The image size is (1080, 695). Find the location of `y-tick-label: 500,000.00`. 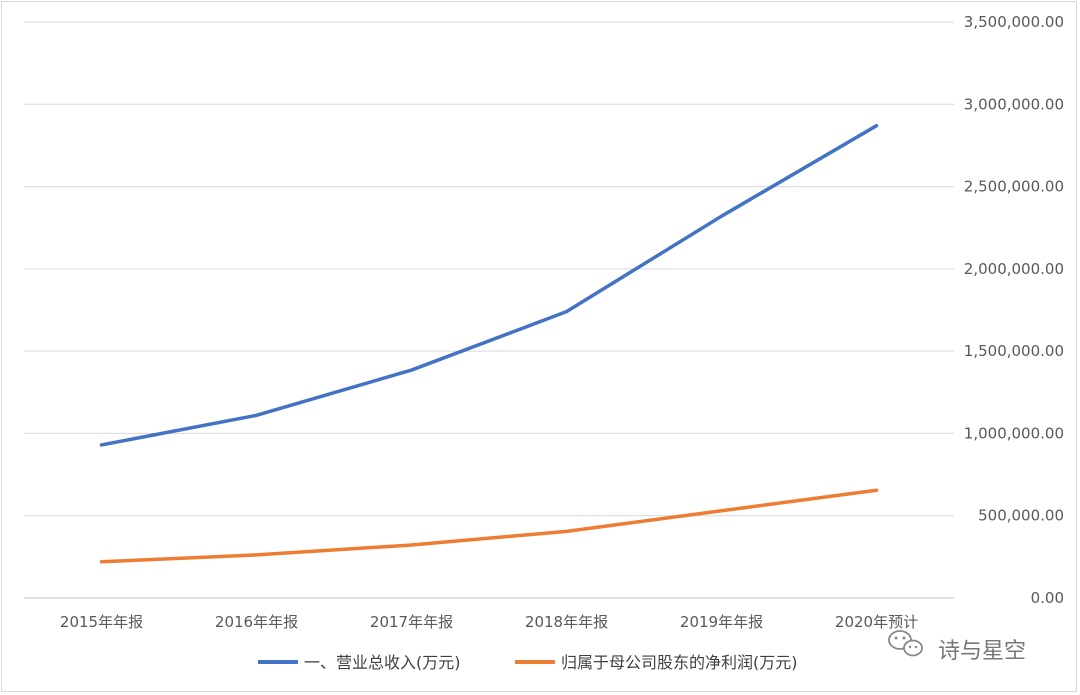

y-tick-label: 500,000.00 is located at coordinates (1021, 516).